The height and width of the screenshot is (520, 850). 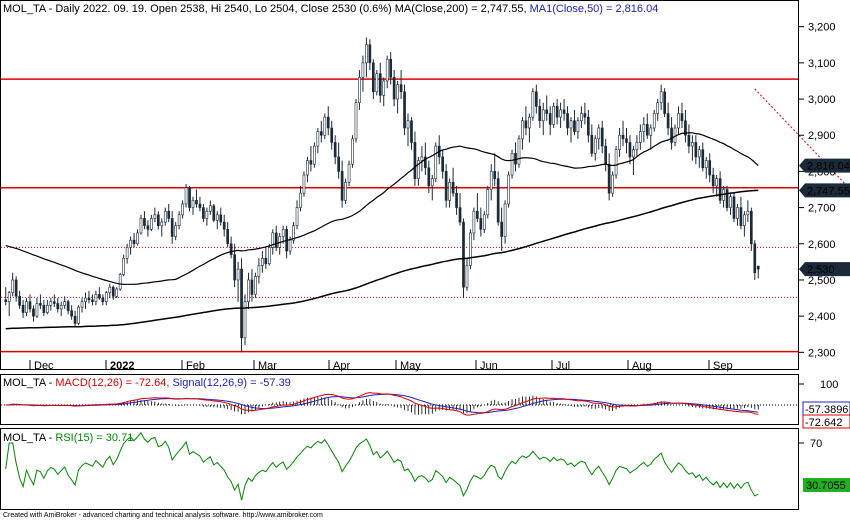 What do you see at coordinates (594, 9) in the screenshot?
I see `ma50-label: MA1(Close,50) = 2,816.04` at bounding box center [594, 9].